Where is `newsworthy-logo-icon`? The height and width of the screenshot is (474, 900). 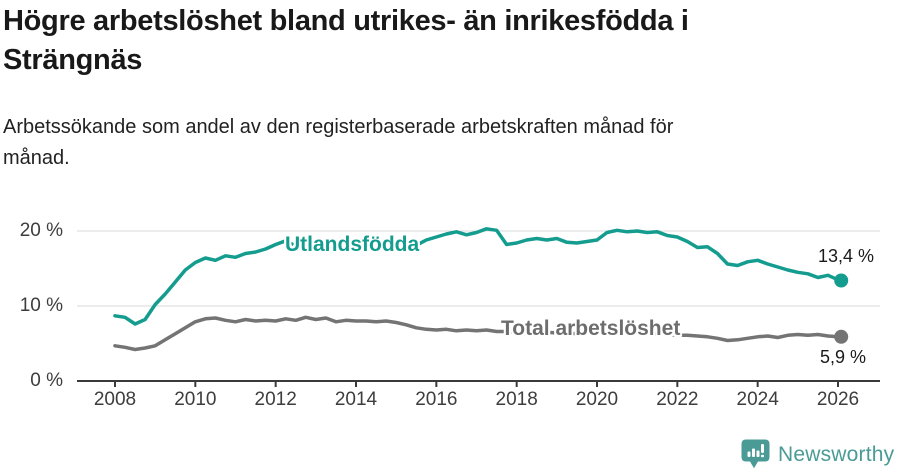
newsworthy-logo-icon is located at coordinates (755, 454).